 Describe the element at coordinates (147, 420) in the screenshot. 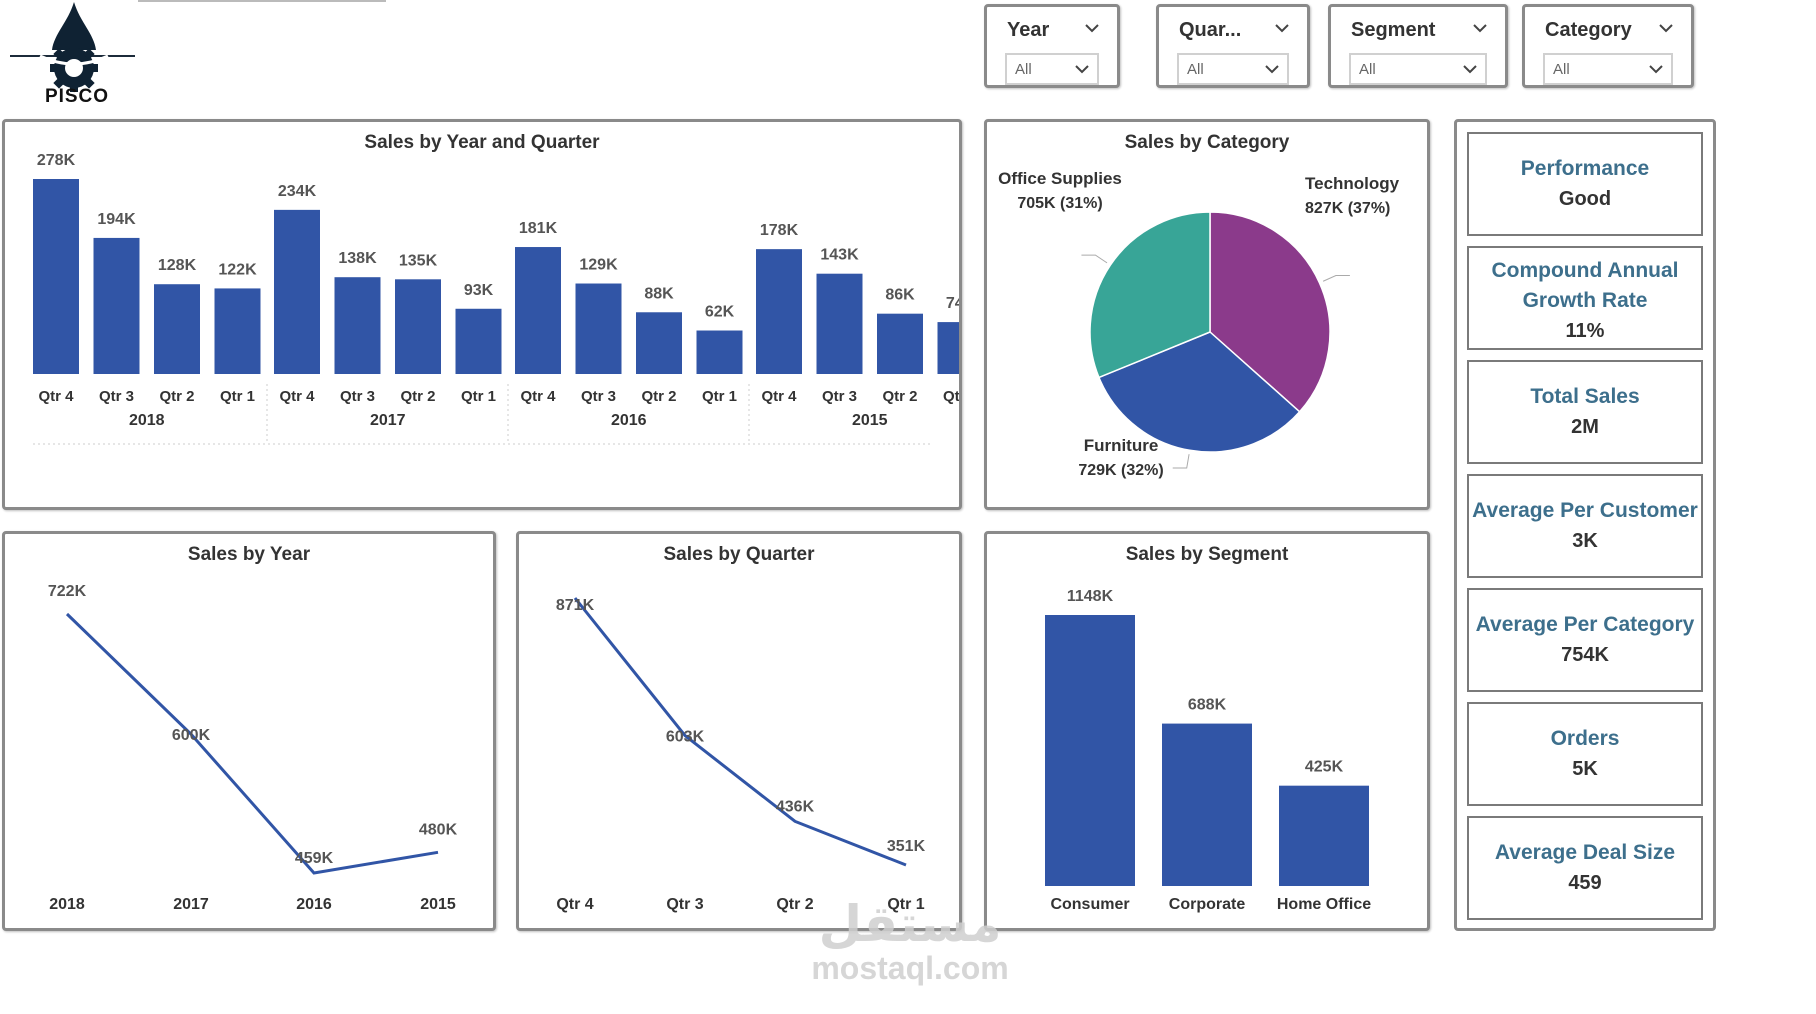

I see `year-tick-label: 2018` at that location.